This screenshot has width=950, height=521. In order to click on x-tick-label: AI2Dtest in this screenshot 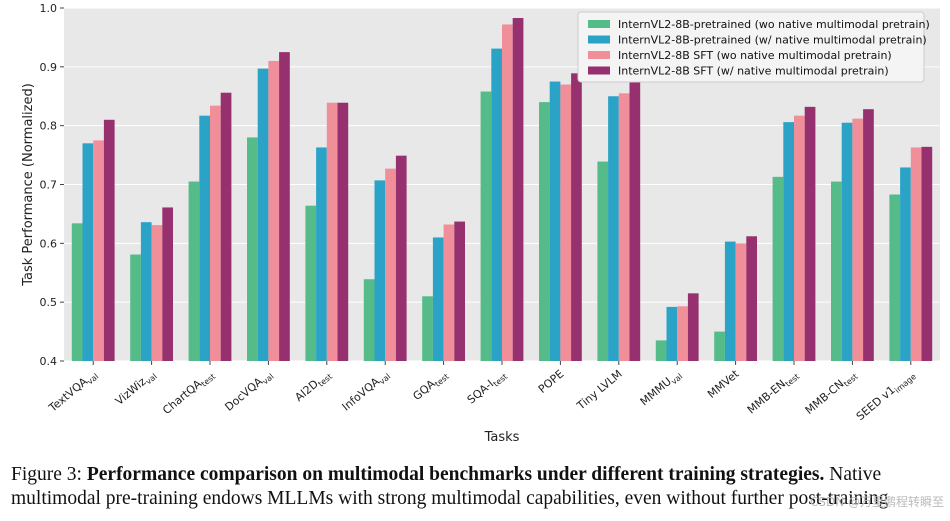, I will do `click(313, 386)`.